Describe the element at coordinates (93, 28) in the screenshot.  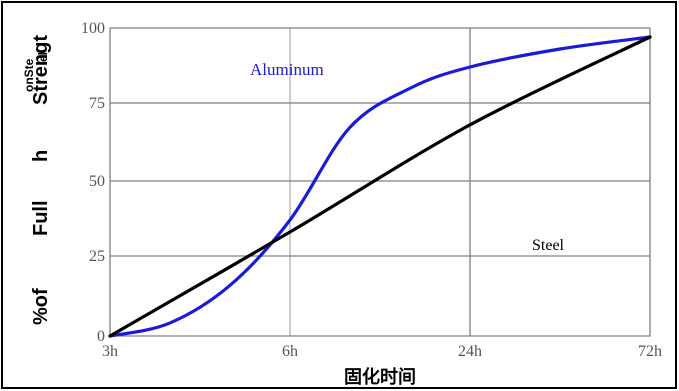
I see `y-tick-label: 100` at that location.